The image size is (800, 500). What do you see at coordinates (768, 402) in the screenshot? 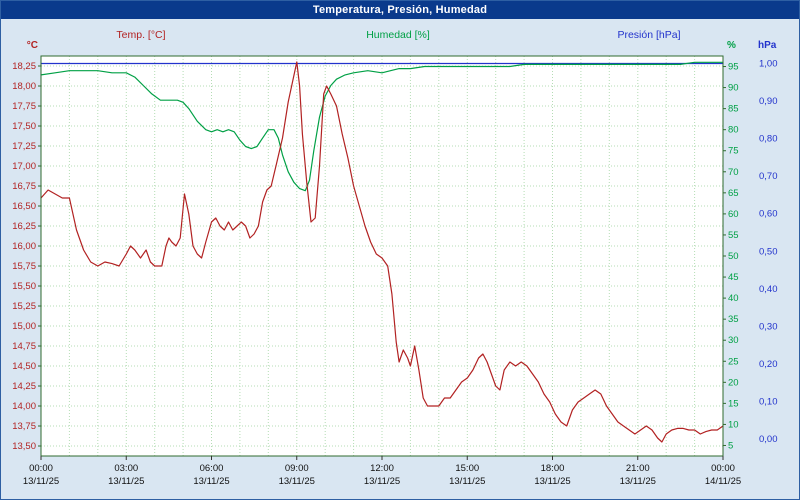
I see `svg-text: 0,10` at bounding box center [768, 402].